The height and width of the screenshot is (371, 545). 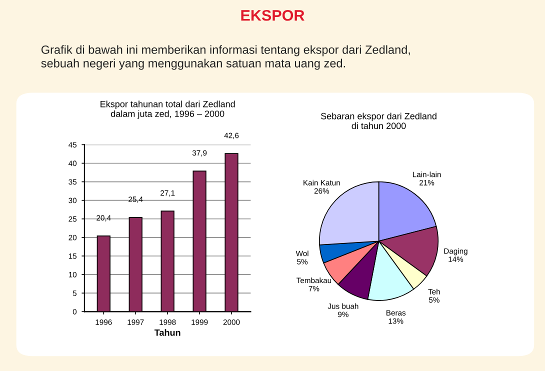 I want to click on text: Grafik di bawah ini memberikan informasi tentang ekspor dari Zedland, sebuah negeri yang menggunakan satuan mata uang zed., so click(x=225, y=57).